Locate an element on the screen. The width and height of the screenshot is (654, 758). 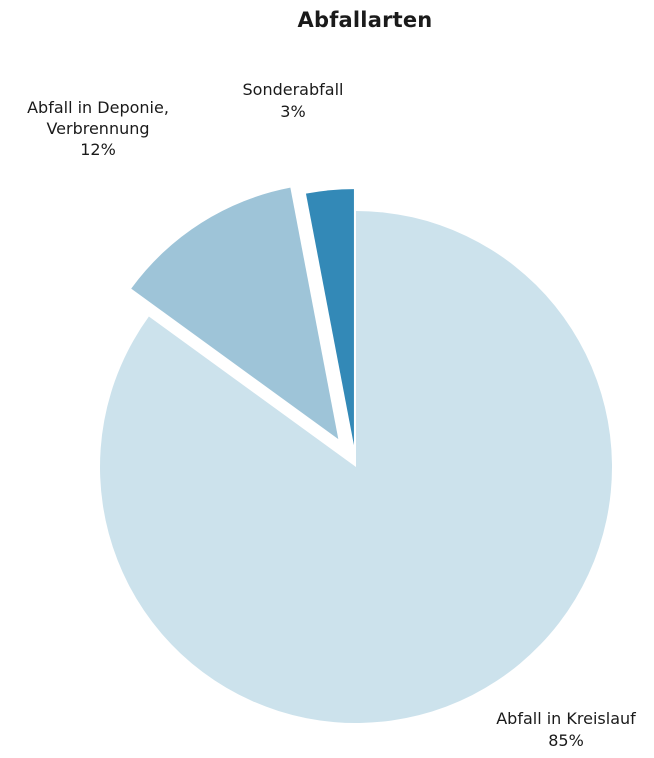
pie-label-3: Sonderabfall 3% is located at coordinates (293, 100).